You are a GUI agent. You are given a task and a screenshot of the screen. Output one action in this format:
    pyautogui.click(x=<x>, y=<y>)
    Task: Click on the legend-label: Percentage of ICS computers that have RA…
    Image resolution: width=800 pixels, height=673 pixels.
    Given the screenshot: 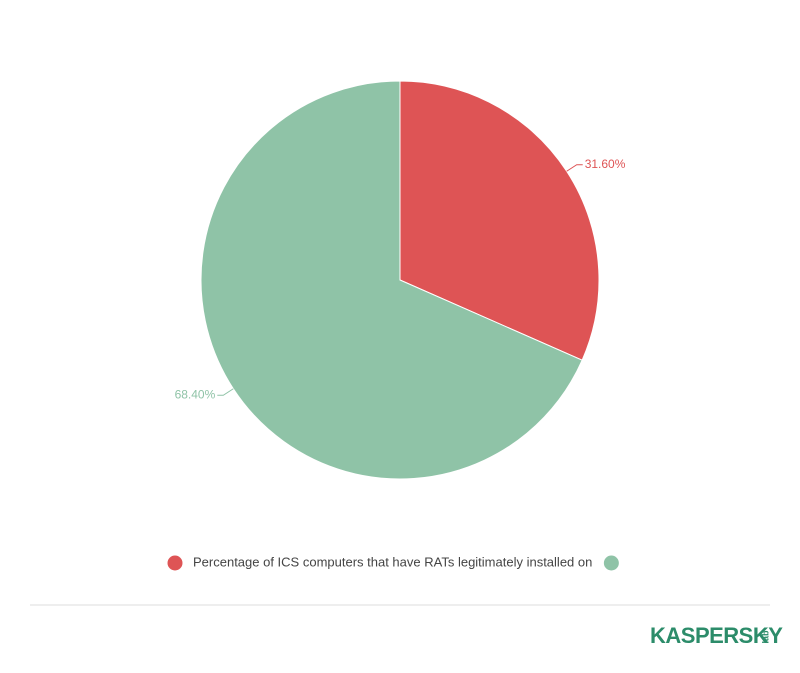 What is the action you would take?
    pyautogui.click(x=392, y=561)
    